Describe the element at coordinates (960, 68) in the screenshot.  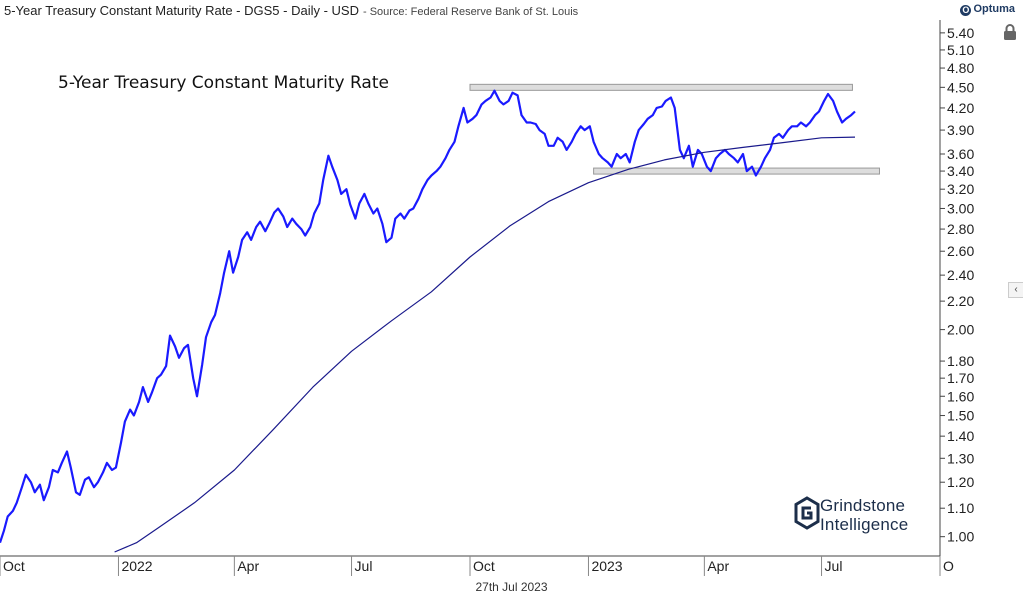
I see `y-tick-label: 4.80` at that location.